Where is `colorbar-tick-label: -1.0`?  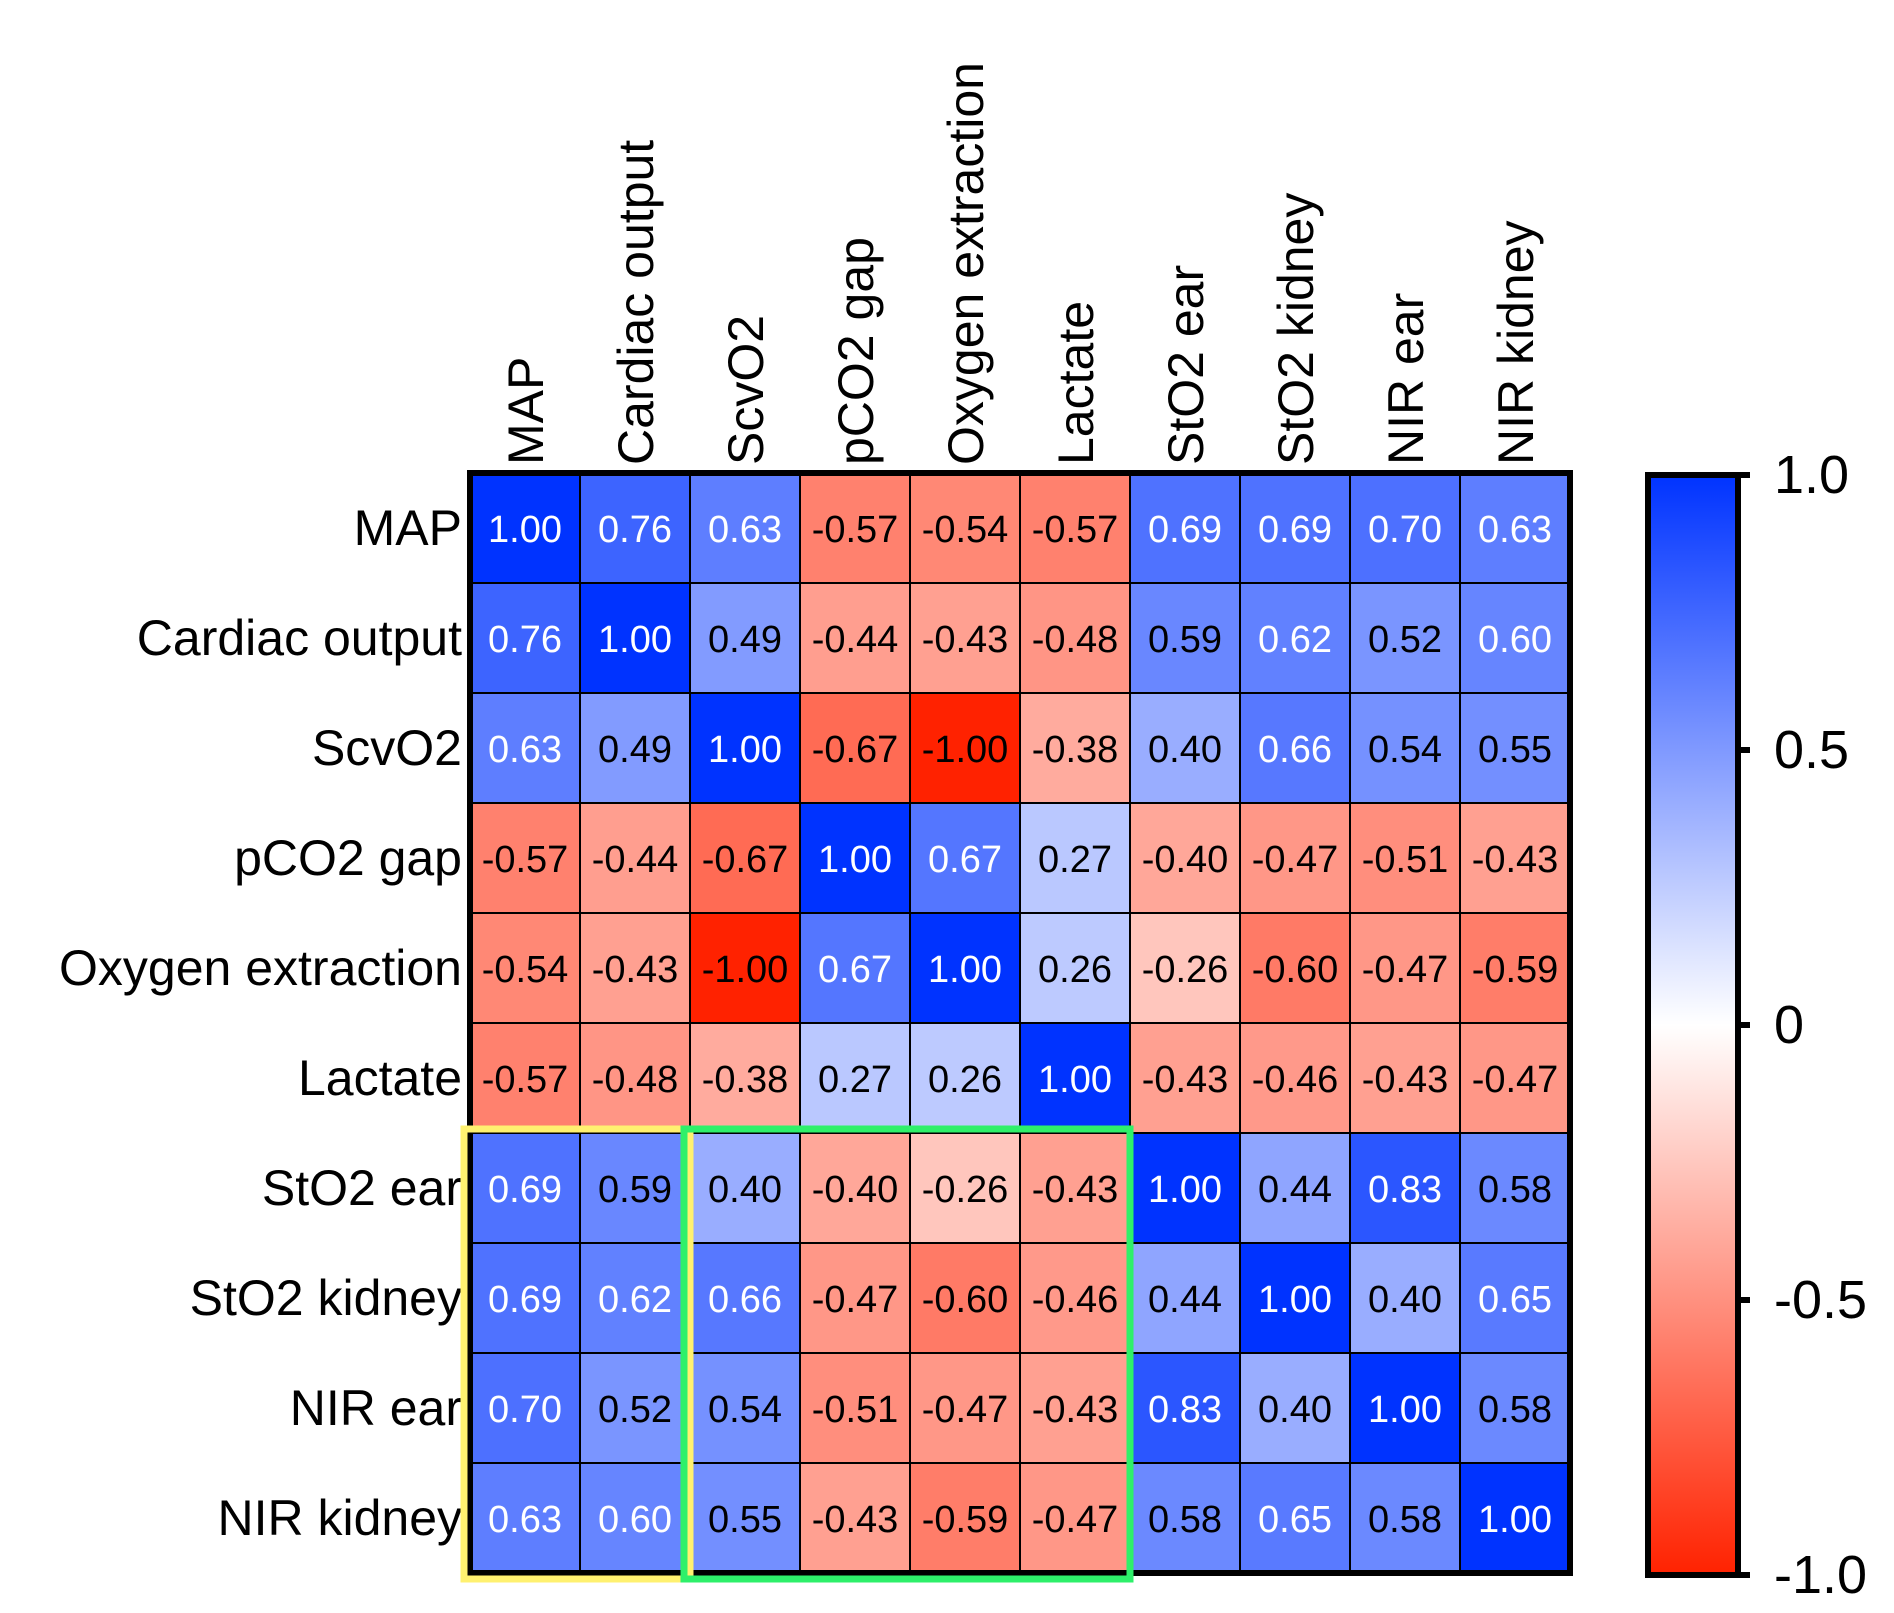 colorbar-tick-label: -1.0 is located at coordinates (1820, 1575).